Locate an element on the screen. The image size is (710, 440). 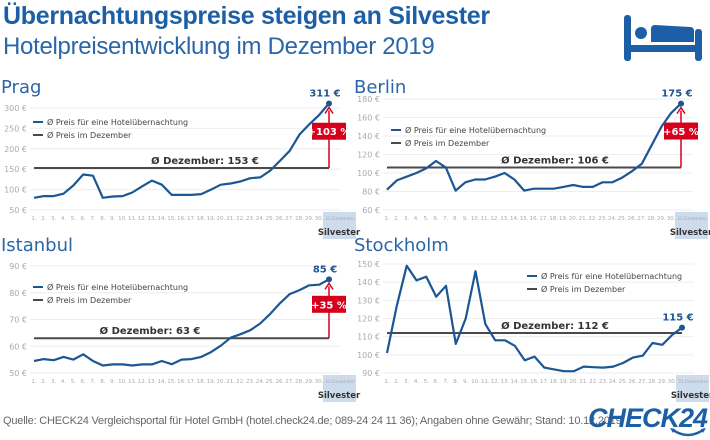
x-tick-label: 25. is located at coordinates (270, 219).